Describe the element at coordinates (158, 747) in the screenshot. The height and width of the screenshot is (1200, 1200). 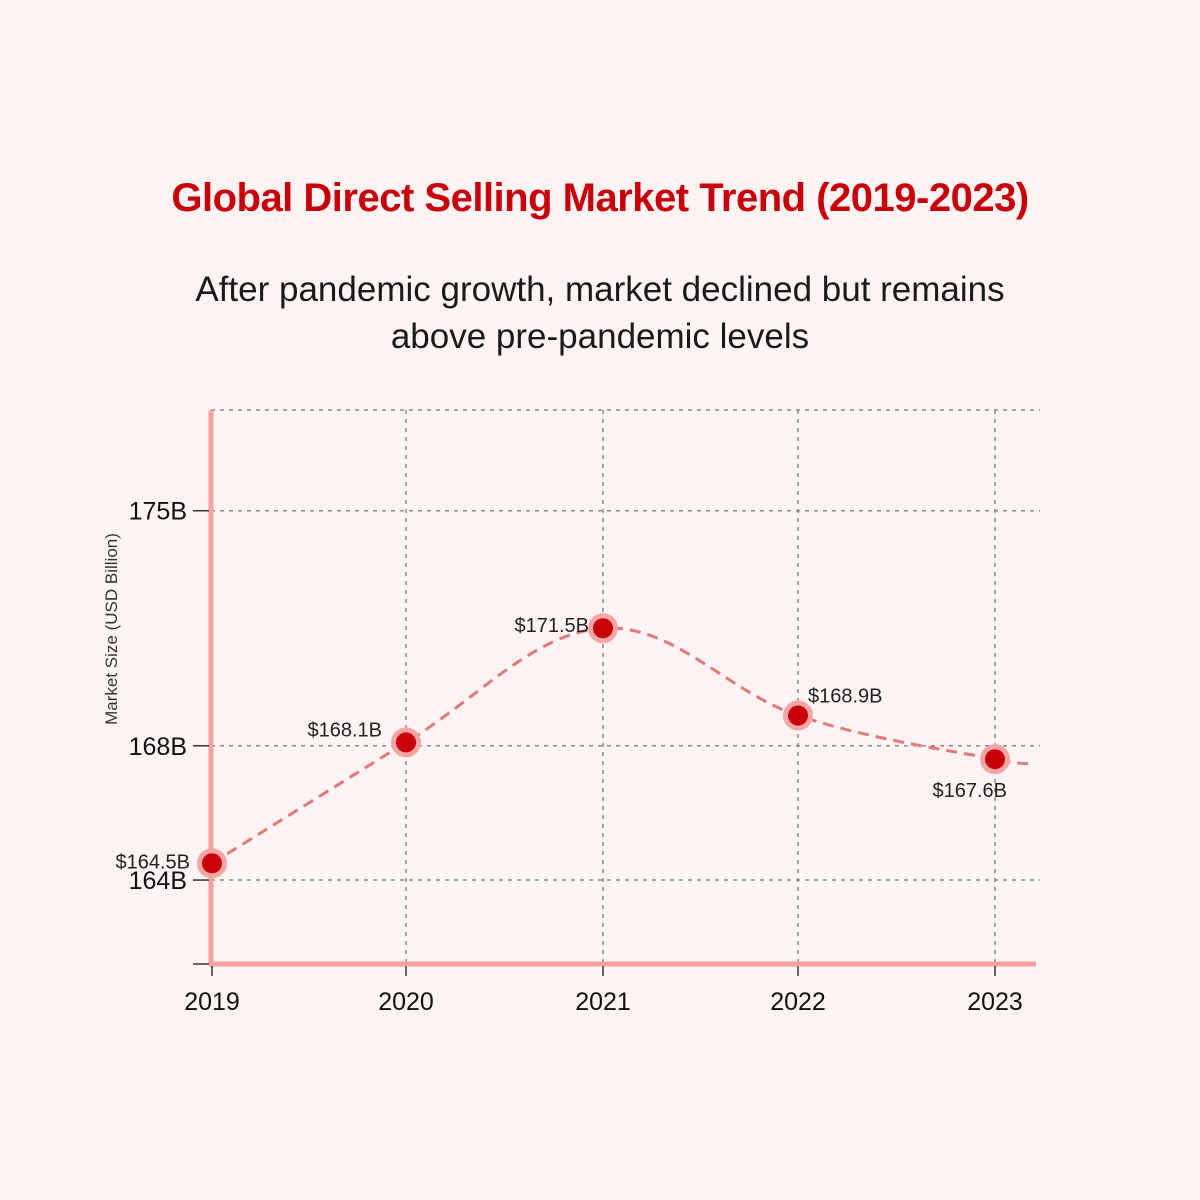
I see `y-tick-label: 168B` at that location.